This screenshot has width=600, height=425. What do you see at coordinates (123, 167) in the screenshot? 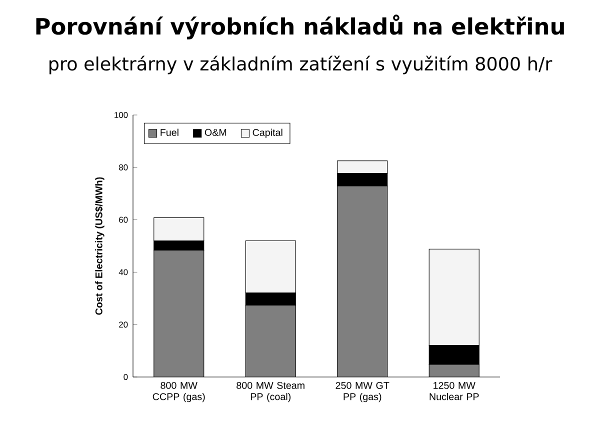
I see `y-tick-label: 80` at bounding box center [123, 167].